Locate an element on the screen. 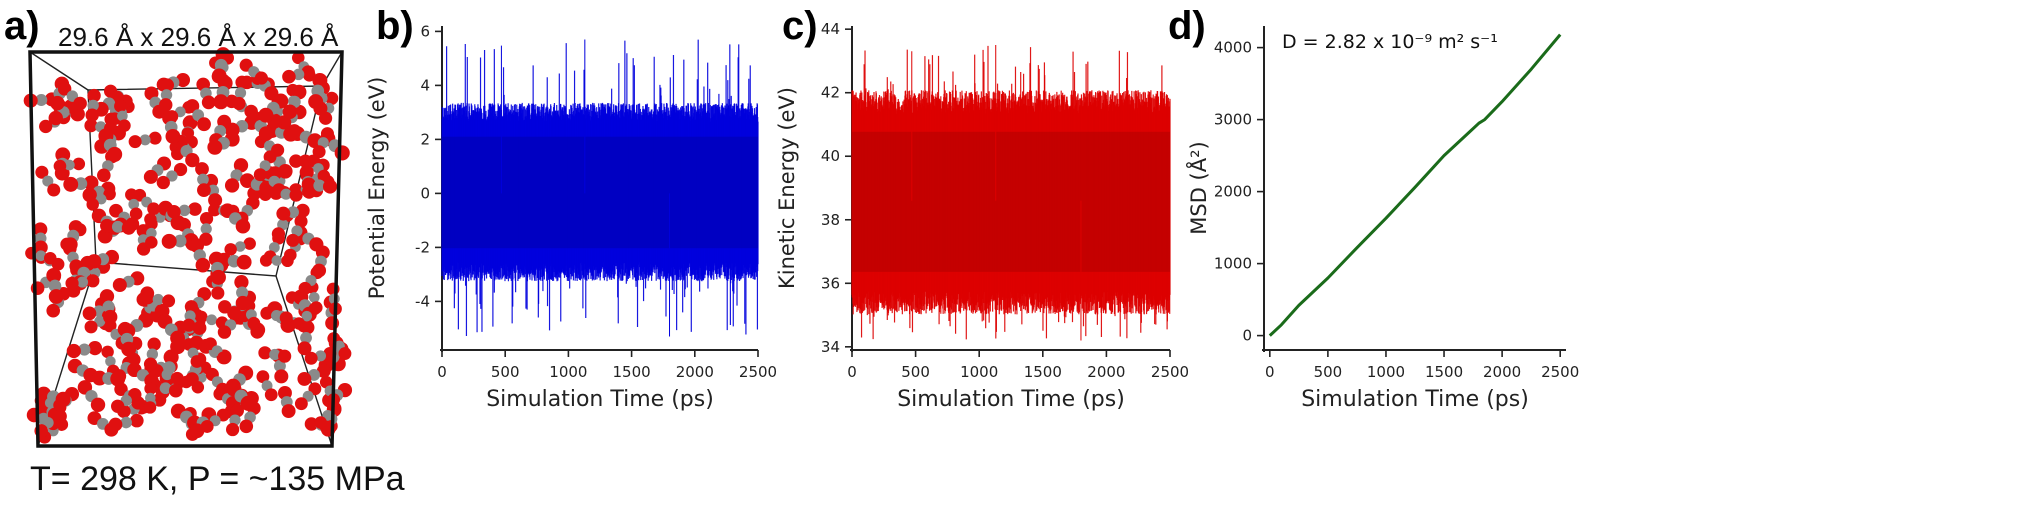 The width and height of the screenshot is (2032, 516). panel-label-d: d) is located at coordinates (1187, 26).